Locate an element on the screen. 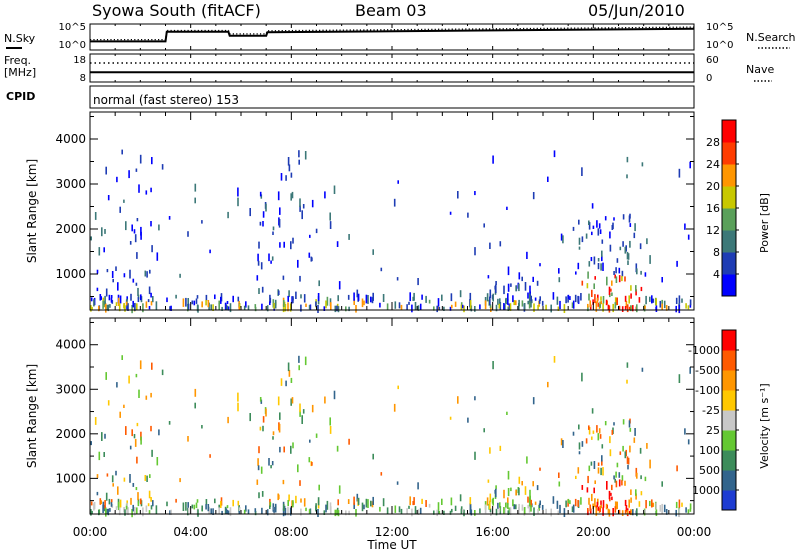  cpid-panel: CPID normal (fast stereo) 153 is located at coordinates (350, 97).